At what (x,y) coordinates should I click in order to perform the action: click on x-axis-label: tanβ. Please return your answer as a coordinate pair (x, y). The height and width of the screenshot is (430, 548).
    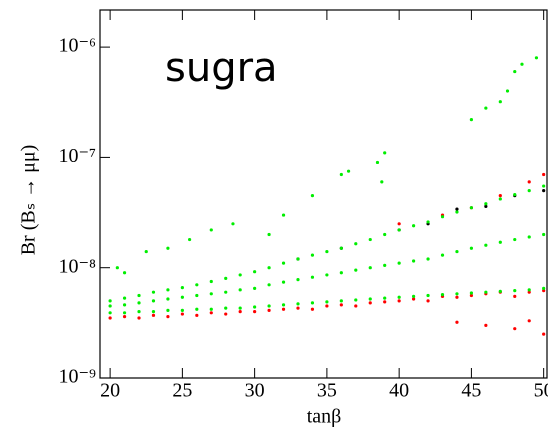
    Looking at the image, I should click on (324, 417).